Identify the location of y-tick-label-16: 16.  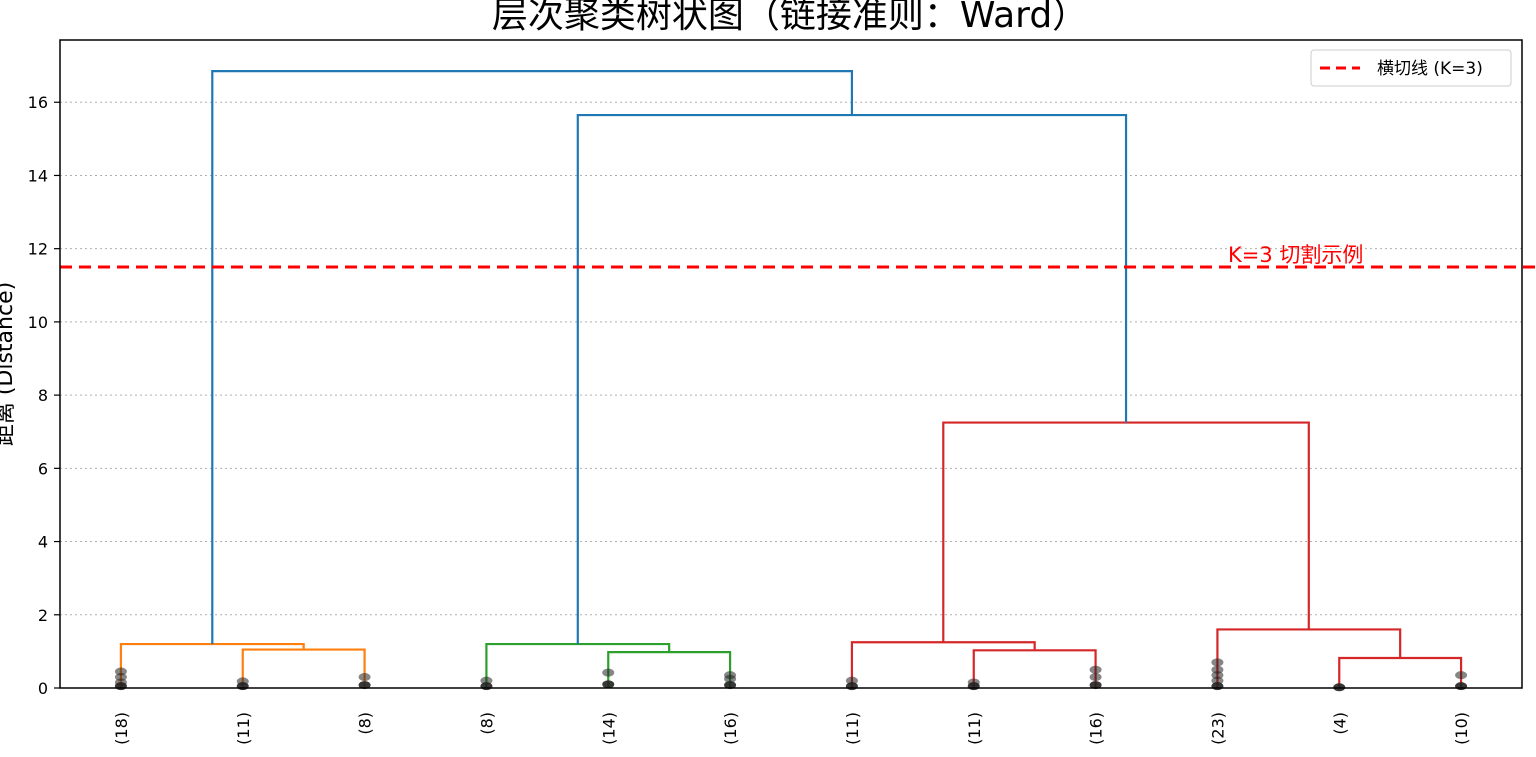
(38, 102).